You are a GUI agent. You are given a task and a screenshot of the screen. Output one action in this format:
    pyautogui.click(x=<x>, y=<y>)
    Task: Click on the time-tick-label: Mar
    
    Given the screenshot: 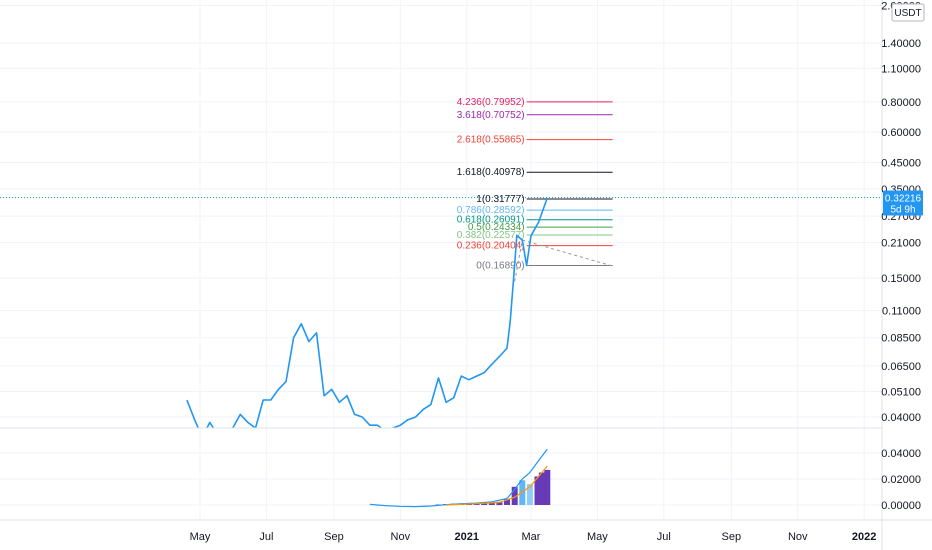 What is the action you would take?
    pyautogui.click(x=531, y=537)
    